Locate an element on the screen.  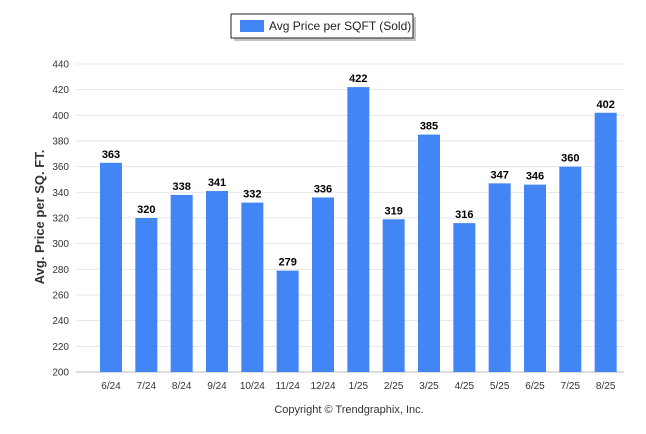
x-tick-label: 4/25 is located at coordinates (465, 386).